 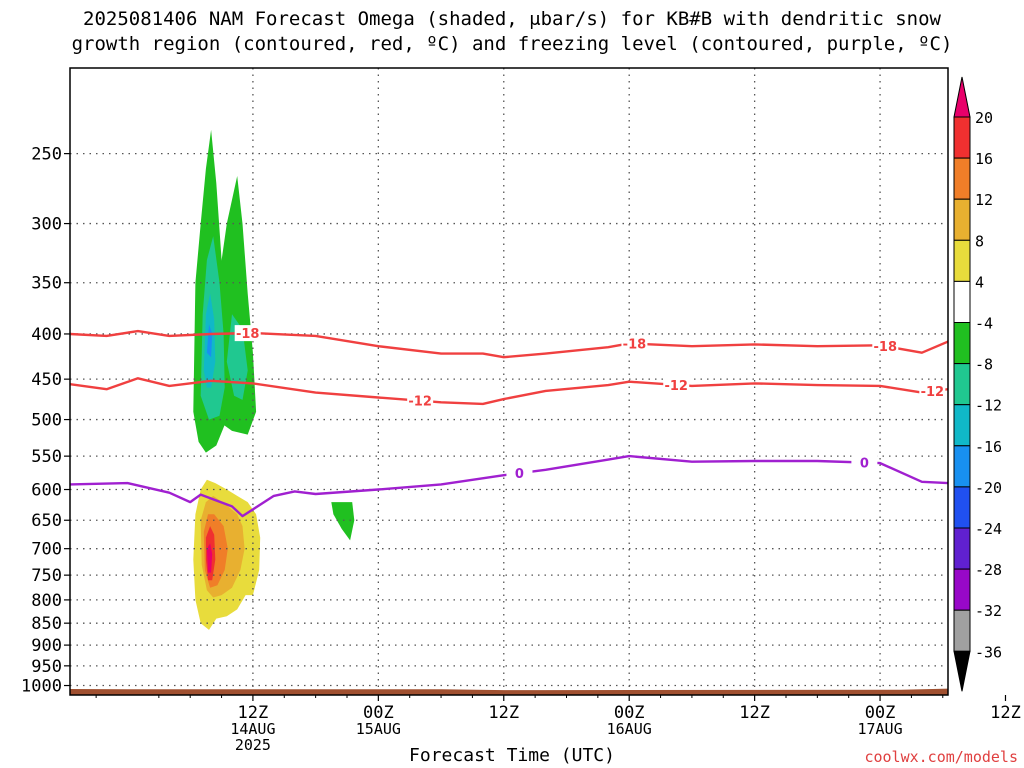 I want to click on x-tick-label-36-0: 12Z, so click(x=503, y=713).